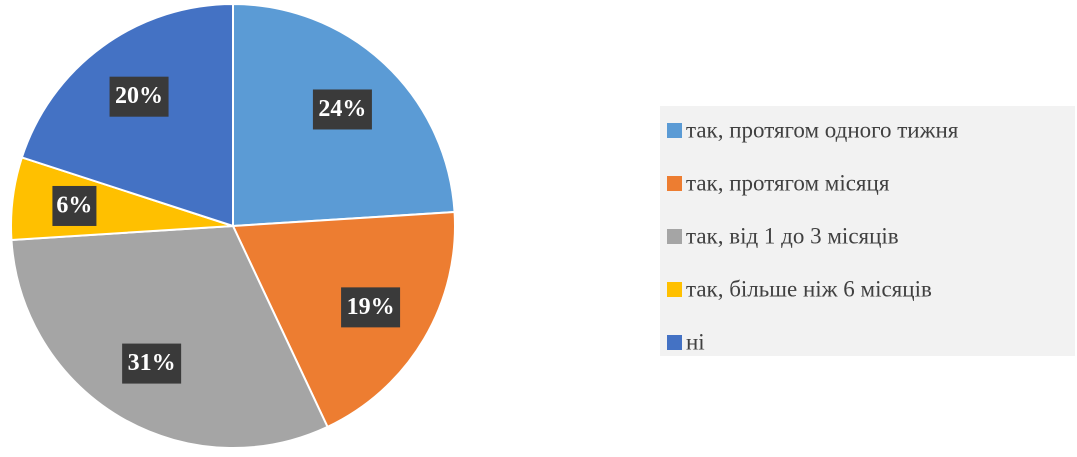 The height and width of the screenshot is (457, 1077). I want to click on data-label: 6%, so click(74, 205).